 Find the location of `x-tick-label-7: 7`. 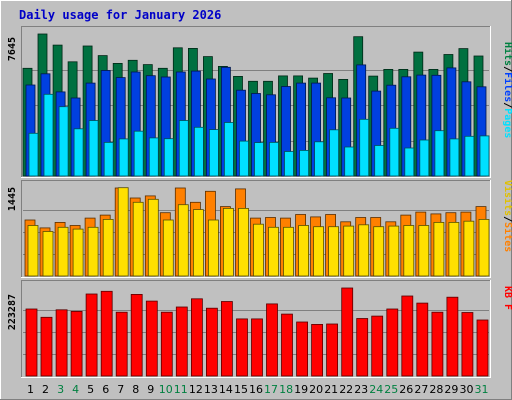

x-tick-label-7: 7 is located at coordinates (120, 389).